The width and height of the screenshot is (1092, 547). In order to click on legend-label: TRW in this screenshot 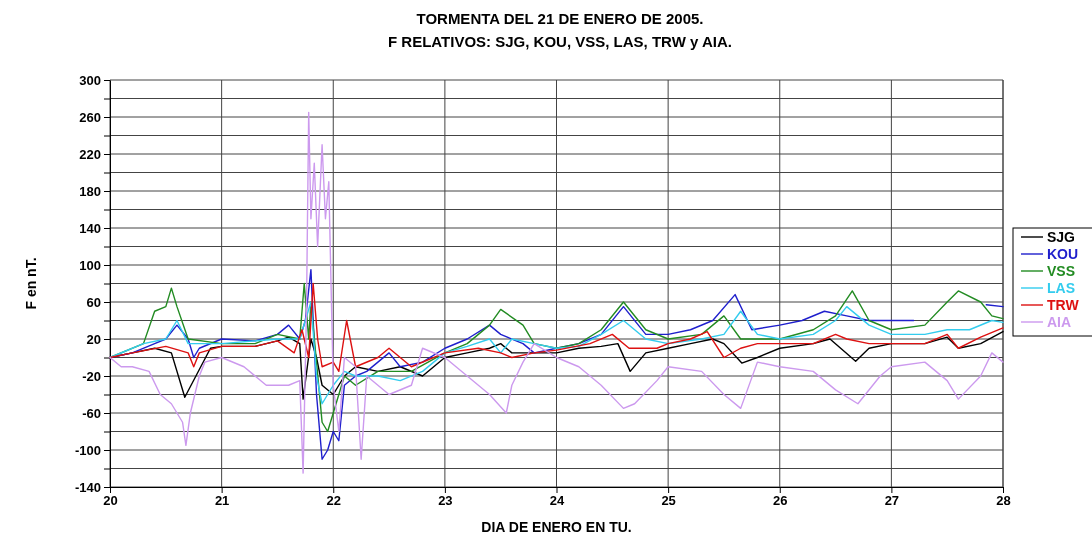, I will do `click(1063, 305)`.